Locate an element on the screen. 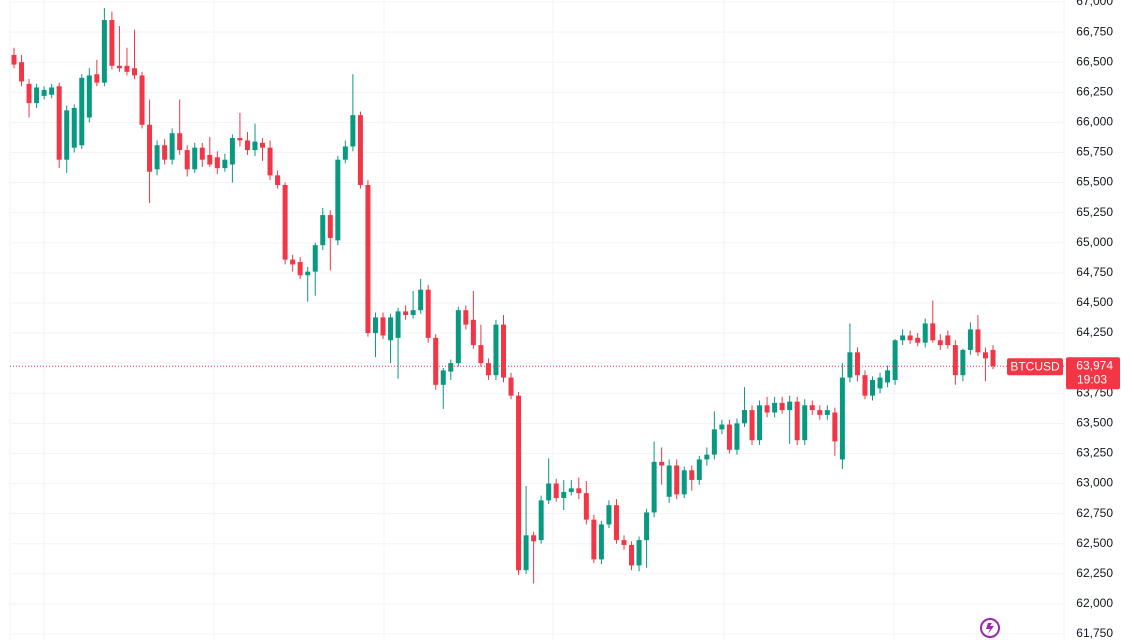  y-tick-label: 63,250 is located at coordinates (1094, 453).